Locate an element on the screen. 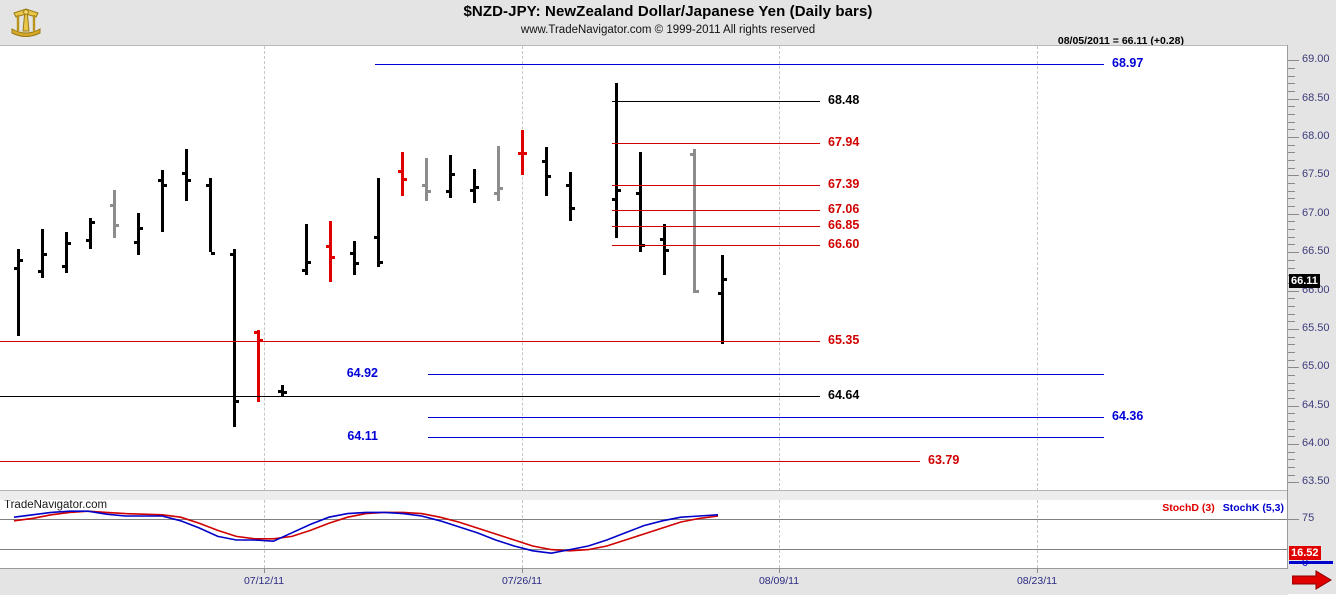 The width and height of the screenshot is (1336, 595). date-axis-label: 07/12/11 is located at coordinates (264, 581).